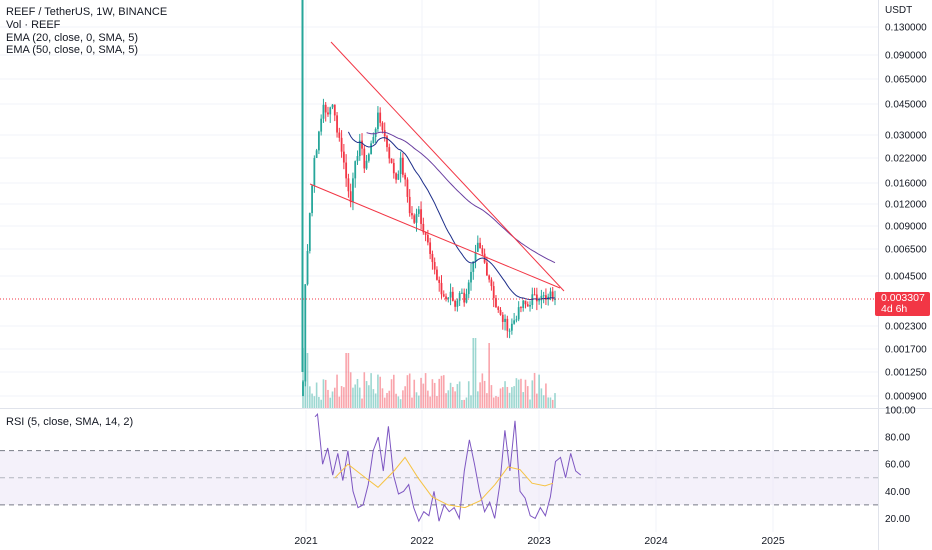  What do you see at coordinates (906, 80) in the screenshot?
I see `price-tick-label: 0.065000` at bounding box center [906, 80].